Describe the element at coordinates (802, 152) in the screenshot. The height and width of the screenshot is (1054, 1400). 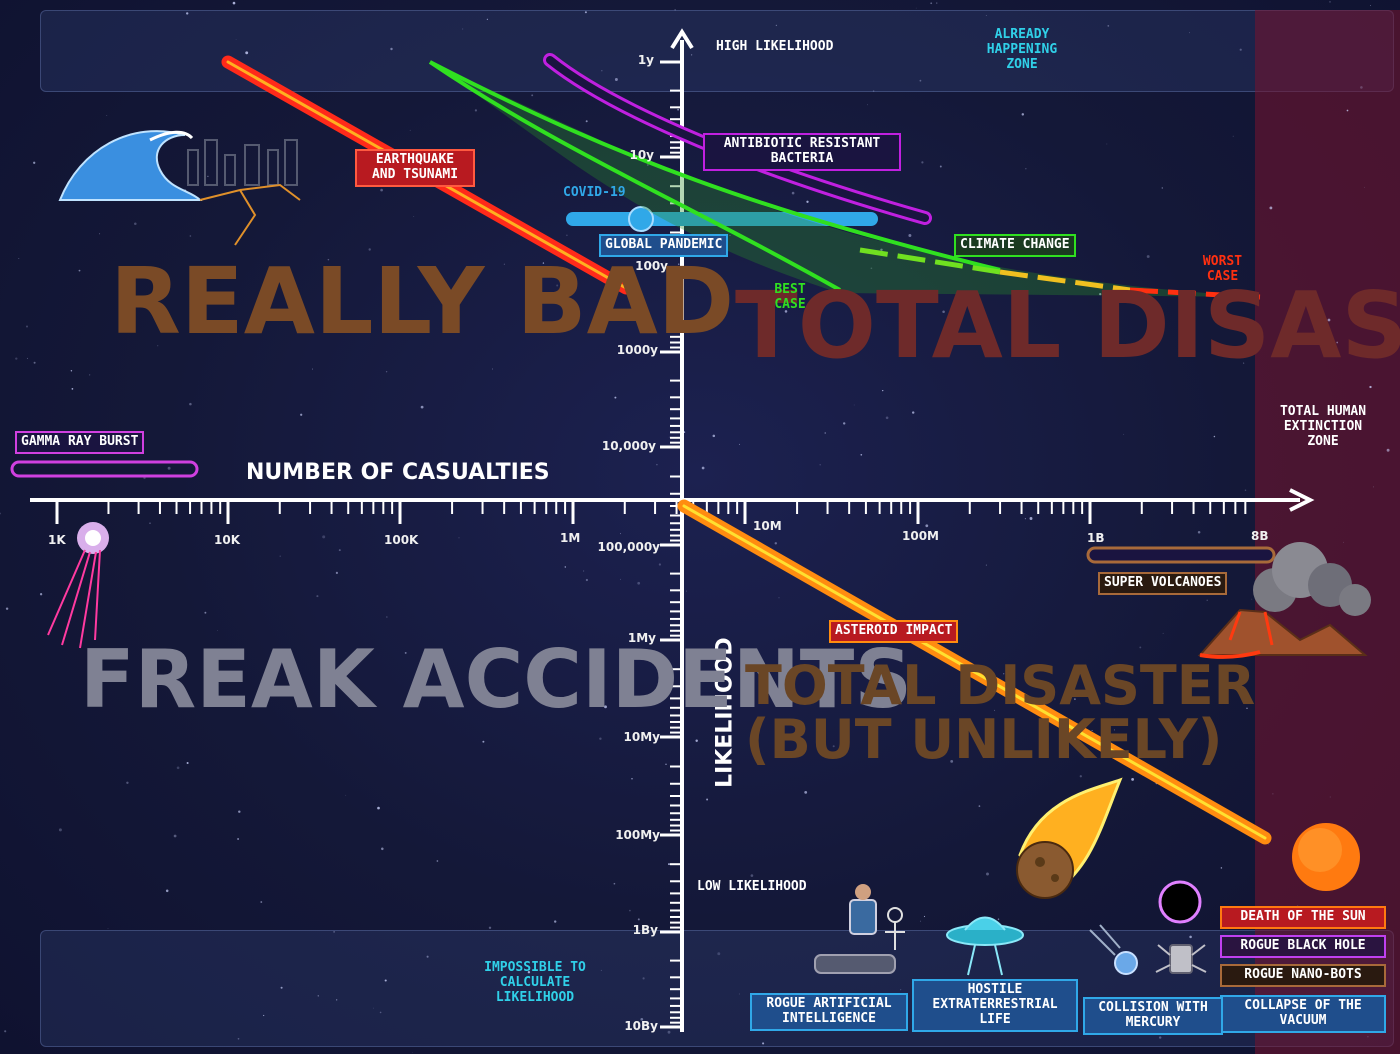
I see `antibiotic-label: ANTIBIOTIC RESISTANT BACTERIA` at that location.